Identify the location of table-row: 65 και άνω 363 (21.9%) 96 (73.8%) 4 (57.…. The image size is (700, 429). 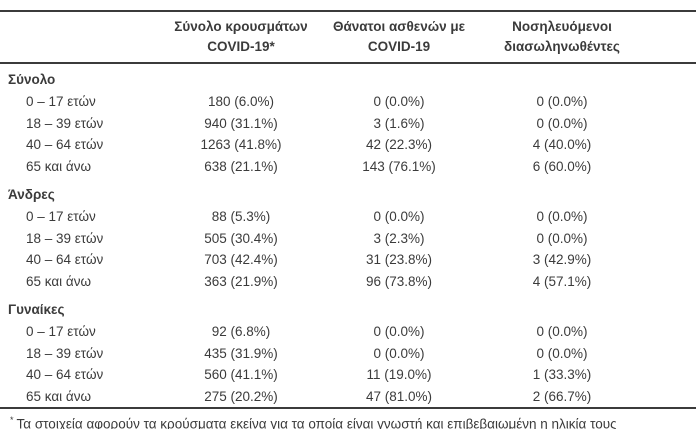
(348, 282).